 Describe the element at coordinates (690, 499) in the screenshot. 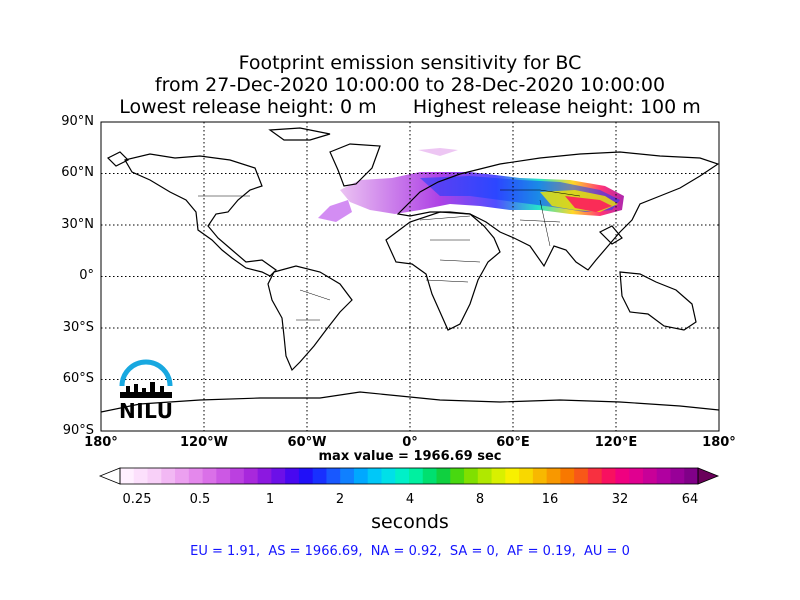

I see `colorbar-tick-64: 64` at that location.